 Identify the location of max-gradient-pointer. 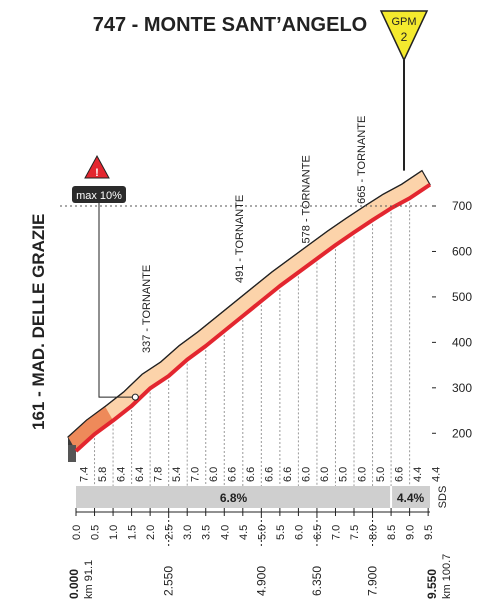
(117, 300).